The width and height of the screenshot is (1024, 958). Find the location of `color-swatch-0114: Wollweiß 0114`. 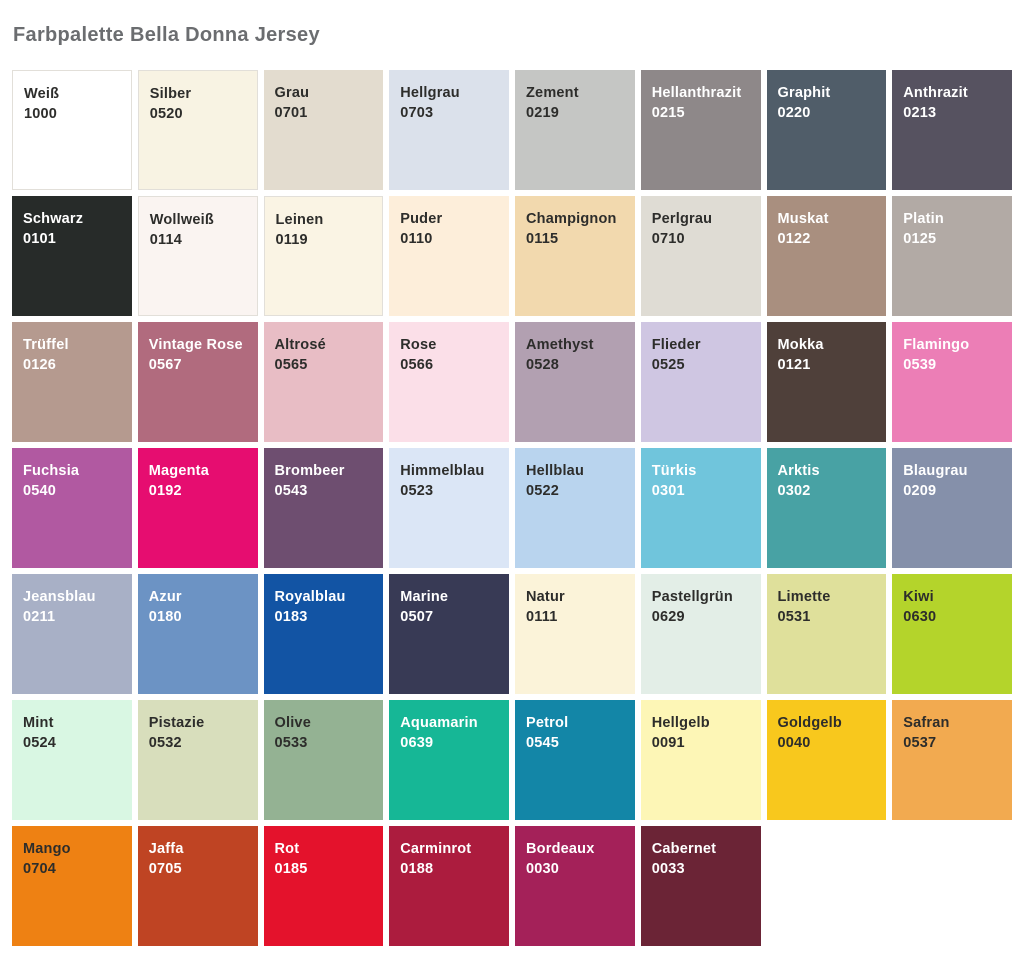

color-swatch-0114: Wollweiß 0114 is located at coordinates (197, 256).